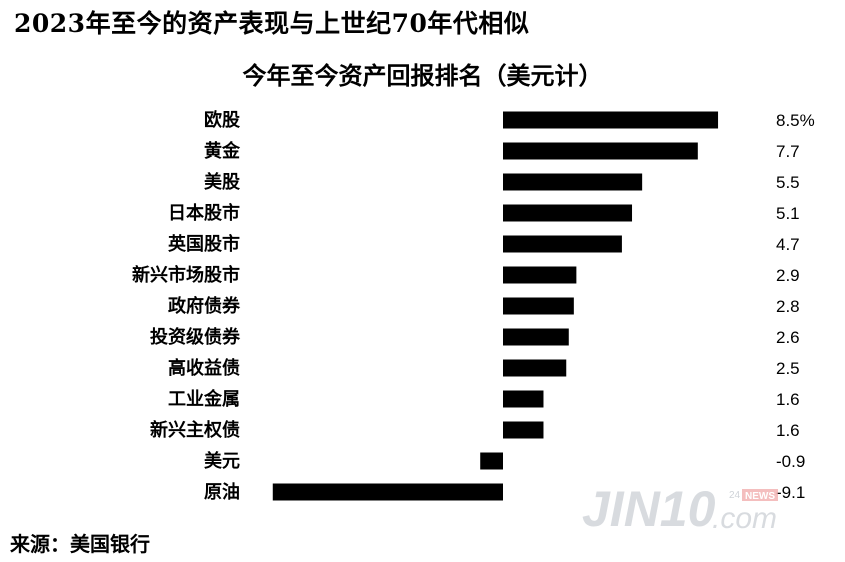 The width and height of the screenshot is (845, 562). I want to click on value-label: -0.9, so click(790, 461).